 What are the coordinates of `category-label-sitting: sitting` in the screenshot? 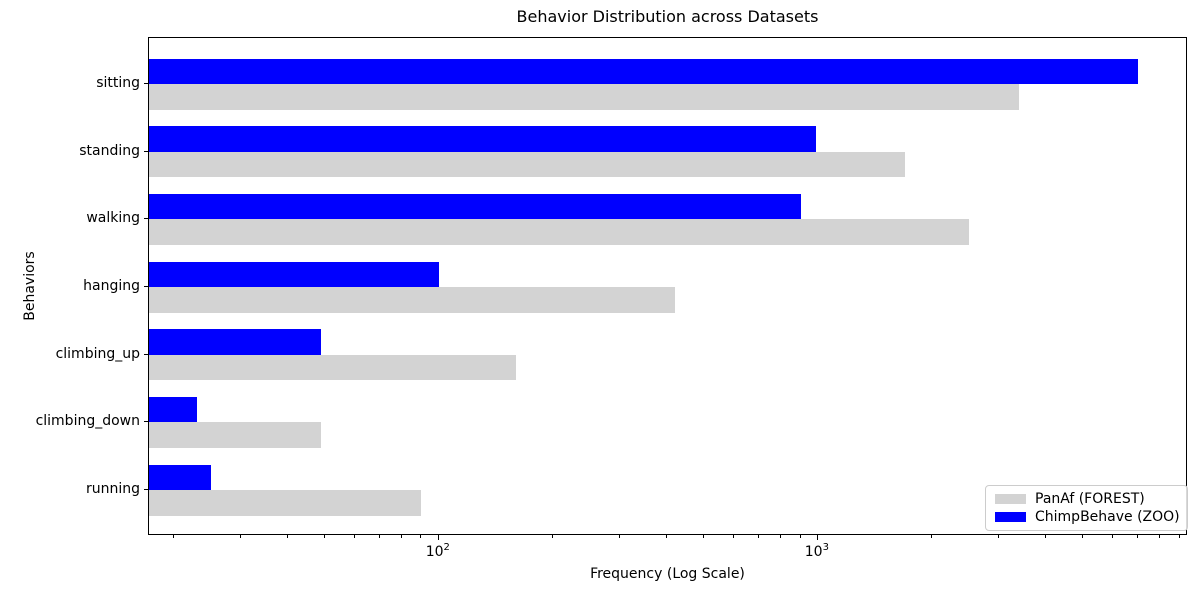 It's located at (118, 83).